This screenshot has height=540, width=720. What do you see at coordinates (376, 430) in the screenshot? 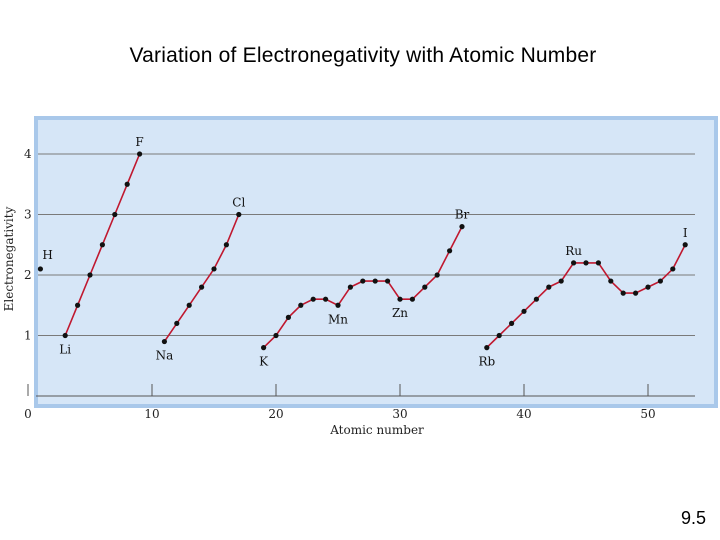
I see `x-axis-title: Atomic number` at bounding box center [376, 430].